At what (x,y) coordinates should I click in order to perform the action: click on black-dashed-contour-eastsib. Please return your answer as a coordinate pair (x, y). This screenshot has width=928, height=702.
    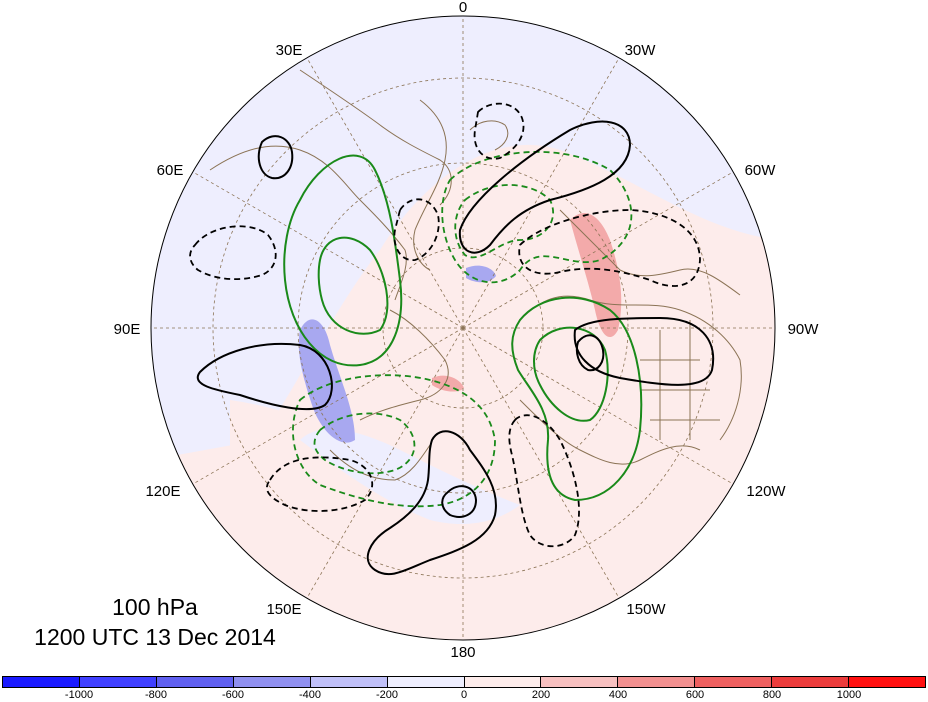
    Looking at the image, I should click on (319, 484).